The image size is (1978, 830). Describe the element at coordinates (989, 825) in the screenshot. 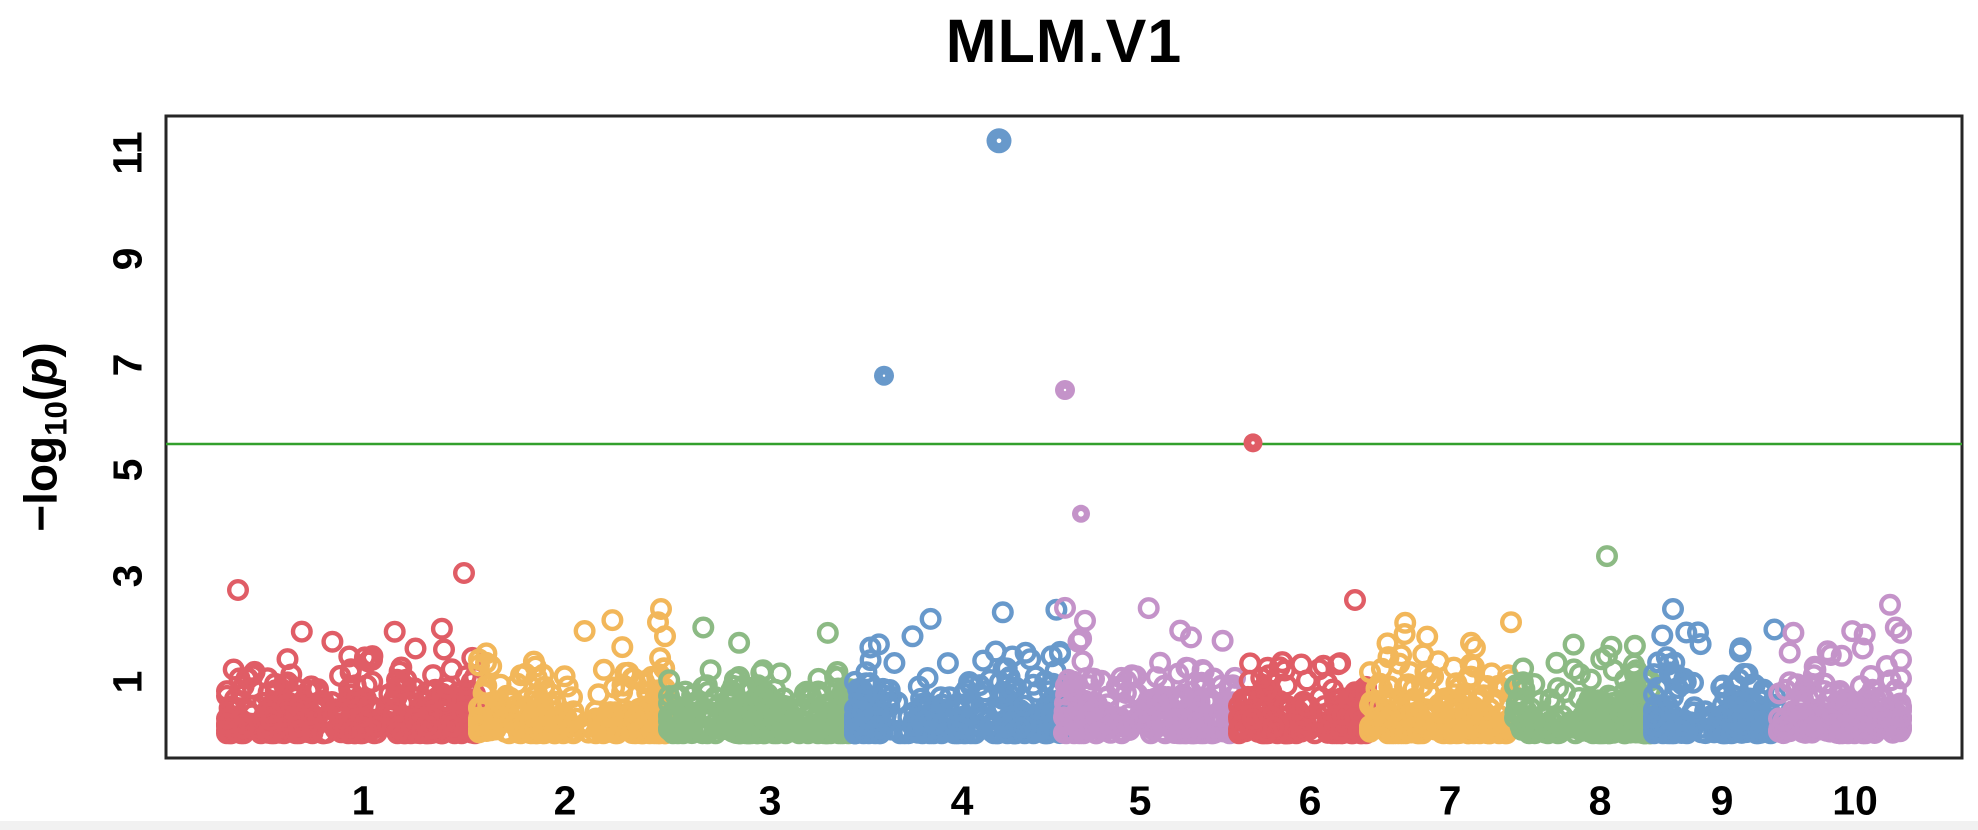

I see `window-bottom-strip` at that location.